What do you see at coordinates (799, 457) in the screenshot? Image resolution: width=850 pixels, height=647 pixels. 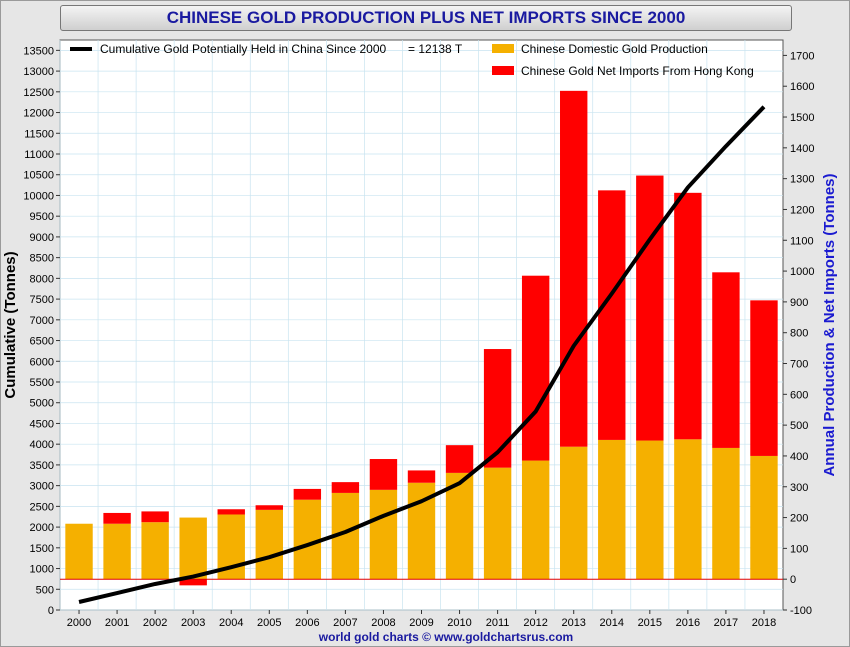 I see `right-tick-label: 400` at bounding box center [799, 457].